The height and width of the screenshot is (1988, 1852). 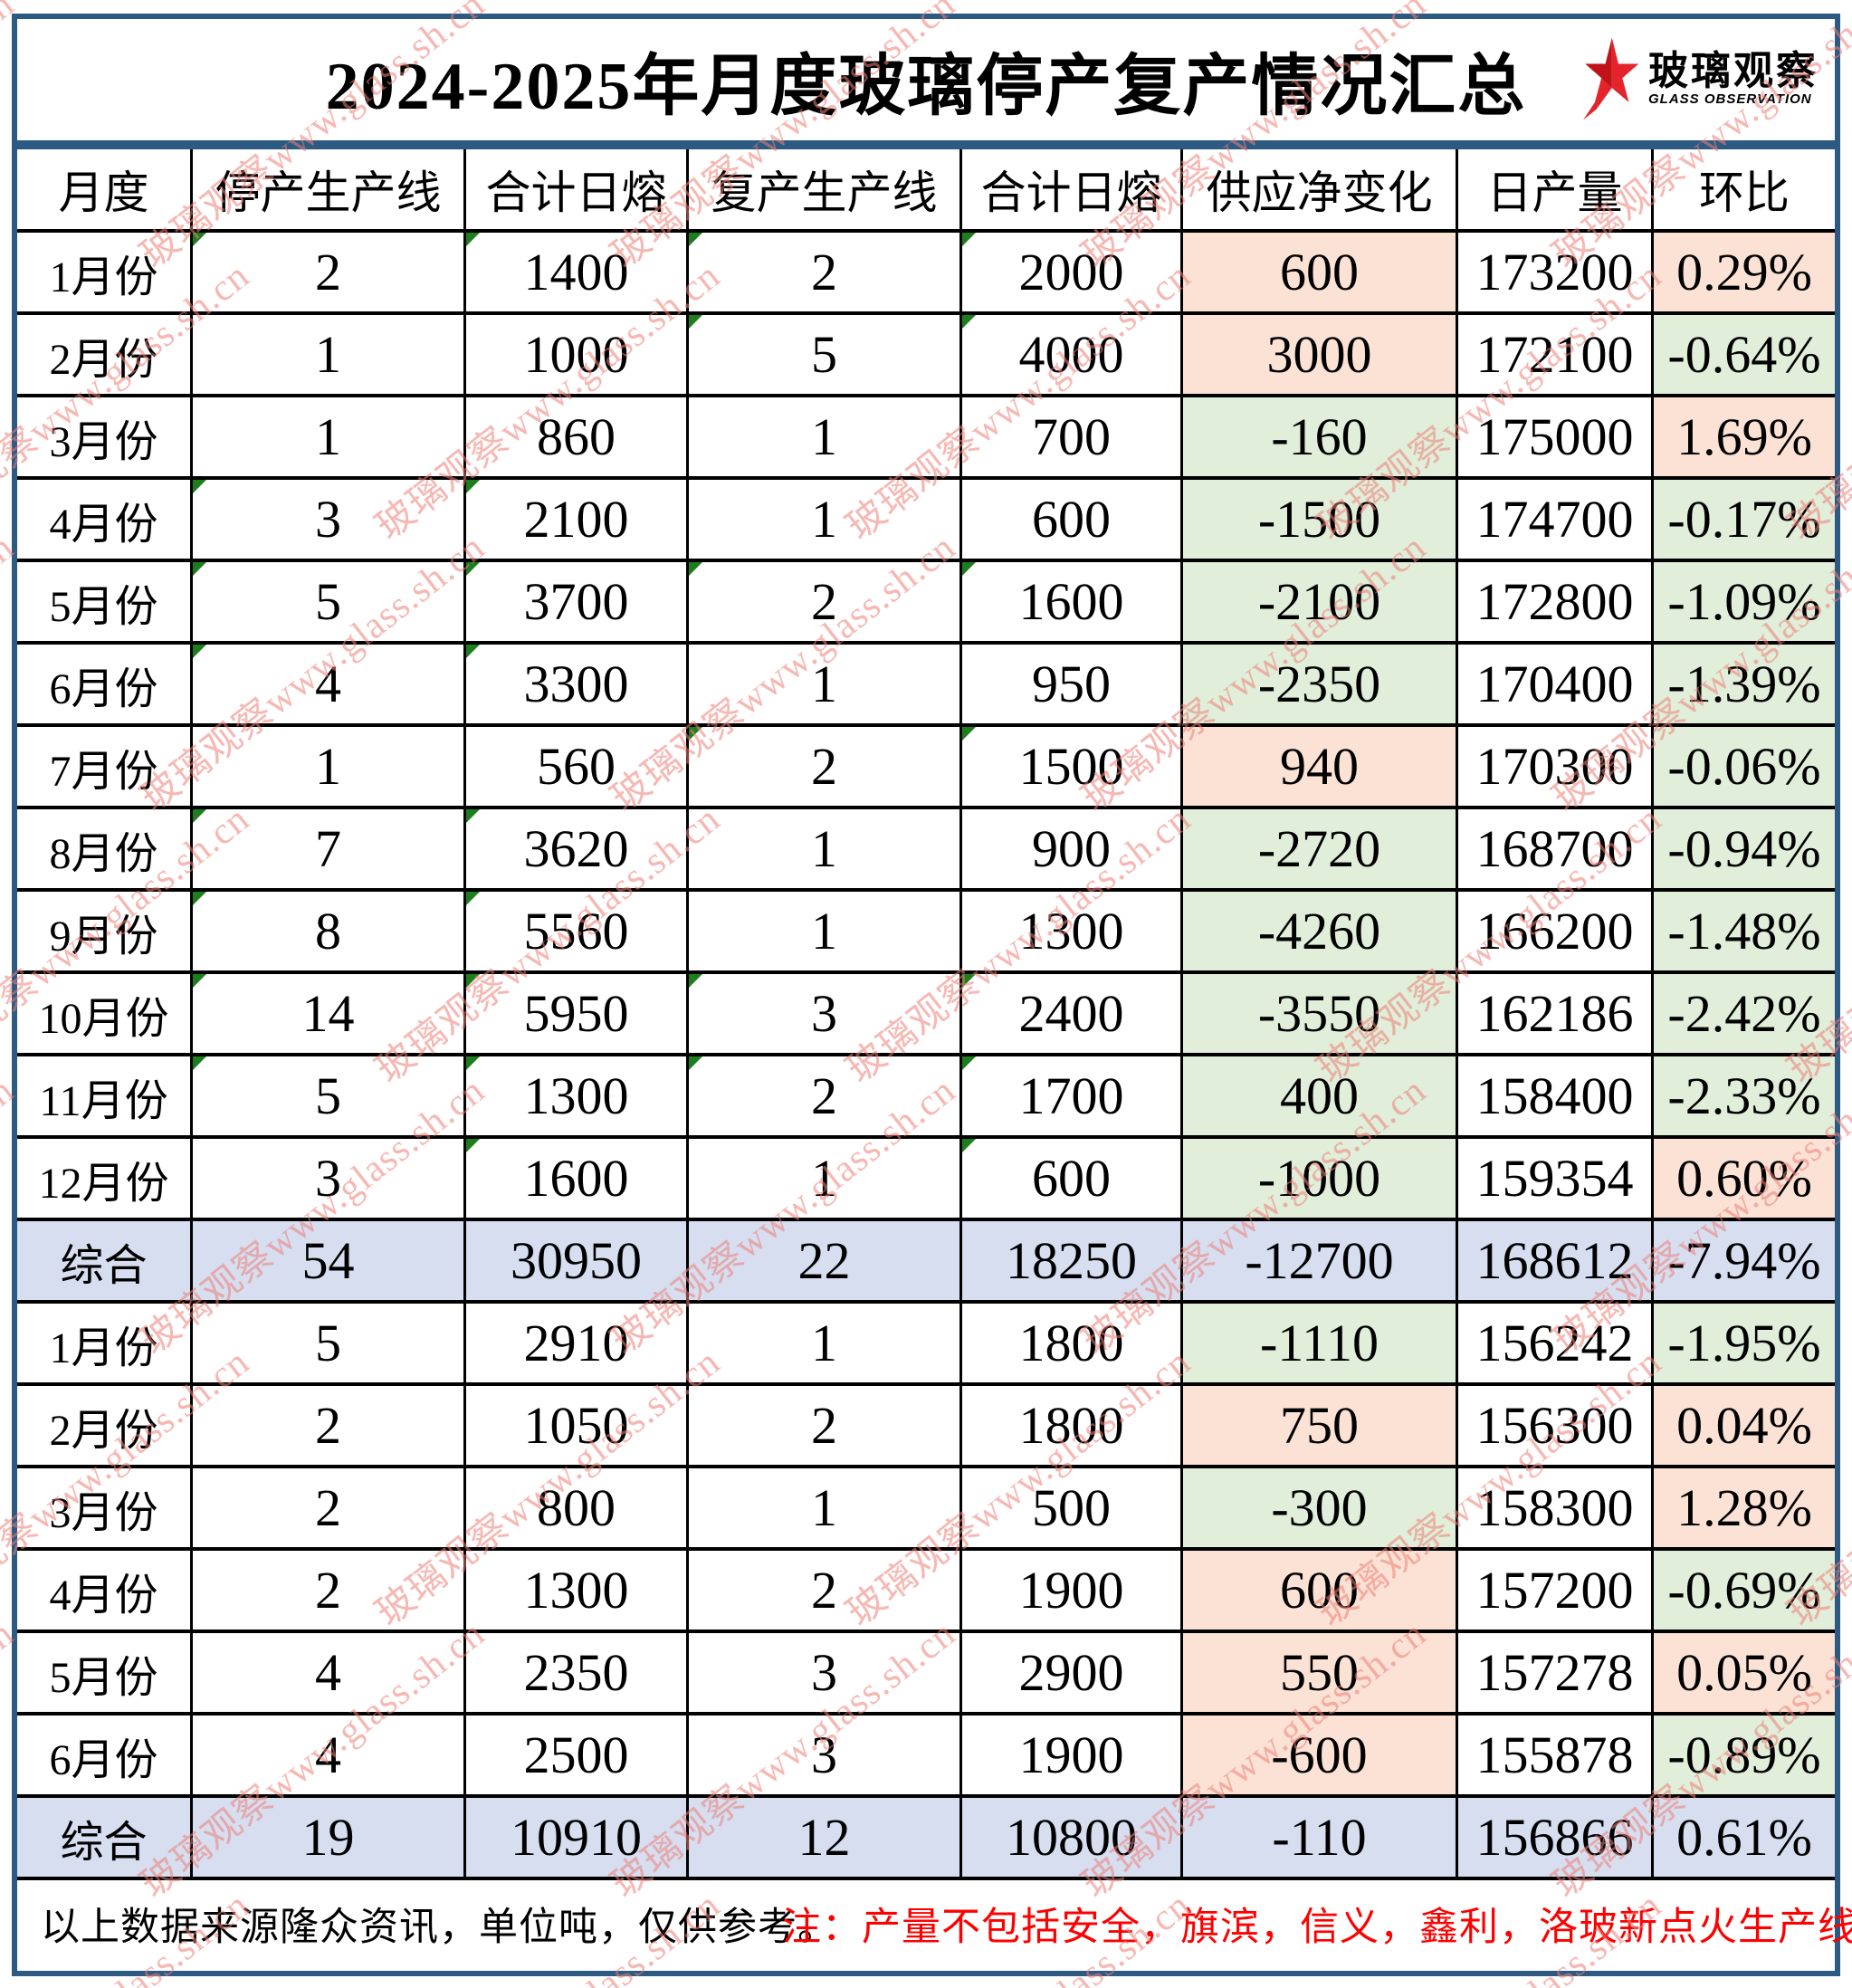 I want to click on table-cell: 170400, so click(x=1556, y=686).